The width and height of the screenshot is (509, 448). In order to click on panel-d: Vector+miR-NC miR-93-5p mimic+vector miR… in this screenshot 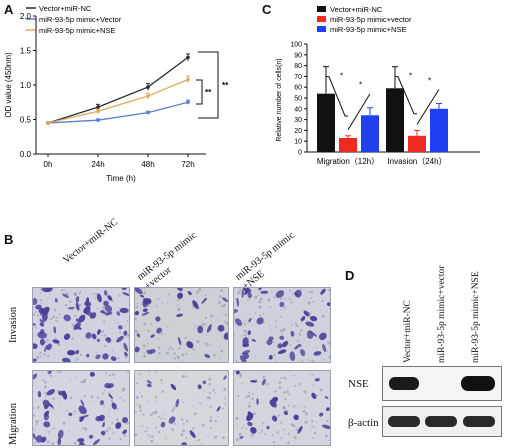, I will do `click(427, 356)`.